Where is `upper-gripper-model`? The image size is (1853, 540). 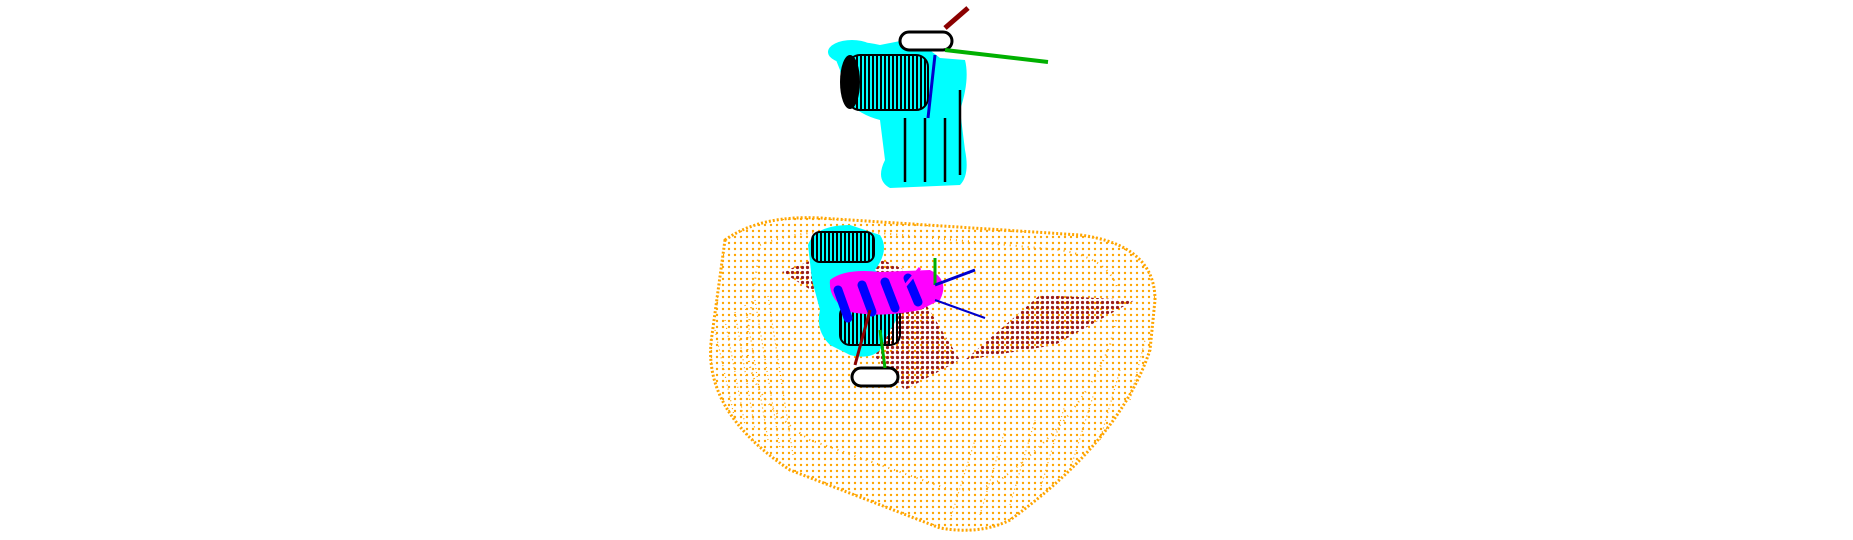
upper-gripper-model is located at coordinates (938, 97).